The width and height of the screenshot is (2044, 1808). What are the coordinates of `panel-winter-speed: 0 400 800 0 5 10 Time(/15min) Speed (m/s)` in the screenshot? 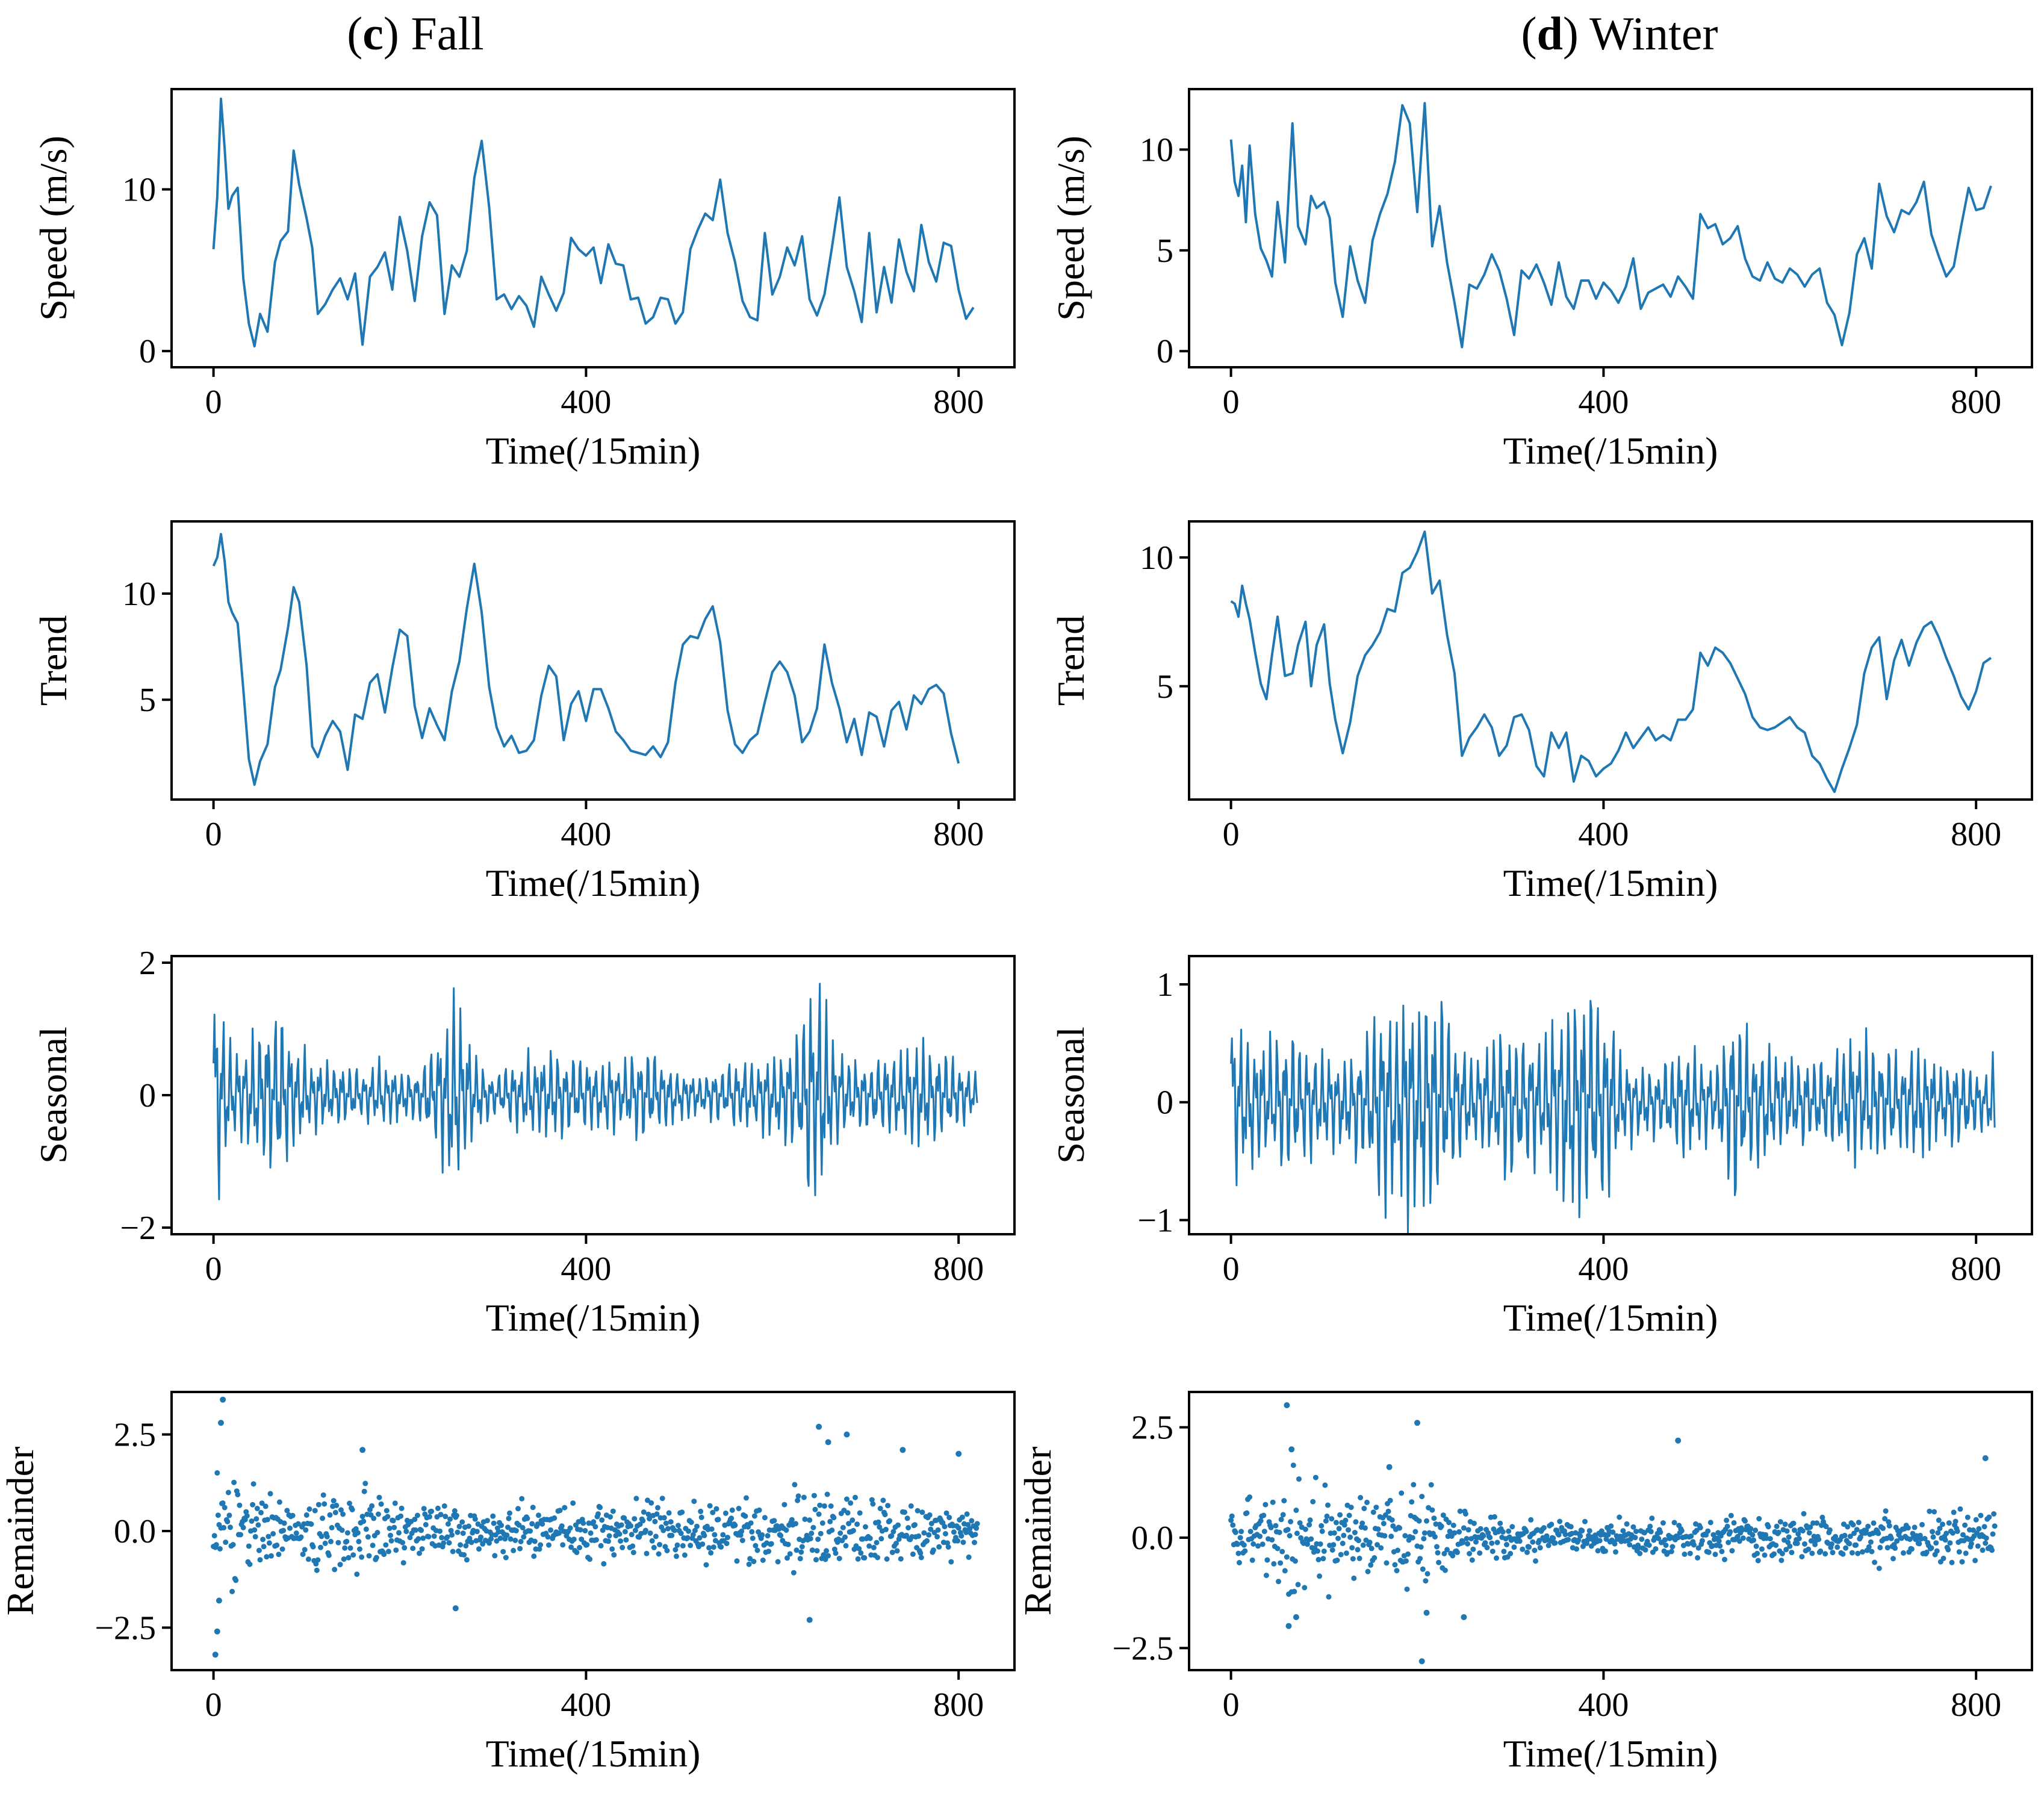 It's located at (1541, 280).